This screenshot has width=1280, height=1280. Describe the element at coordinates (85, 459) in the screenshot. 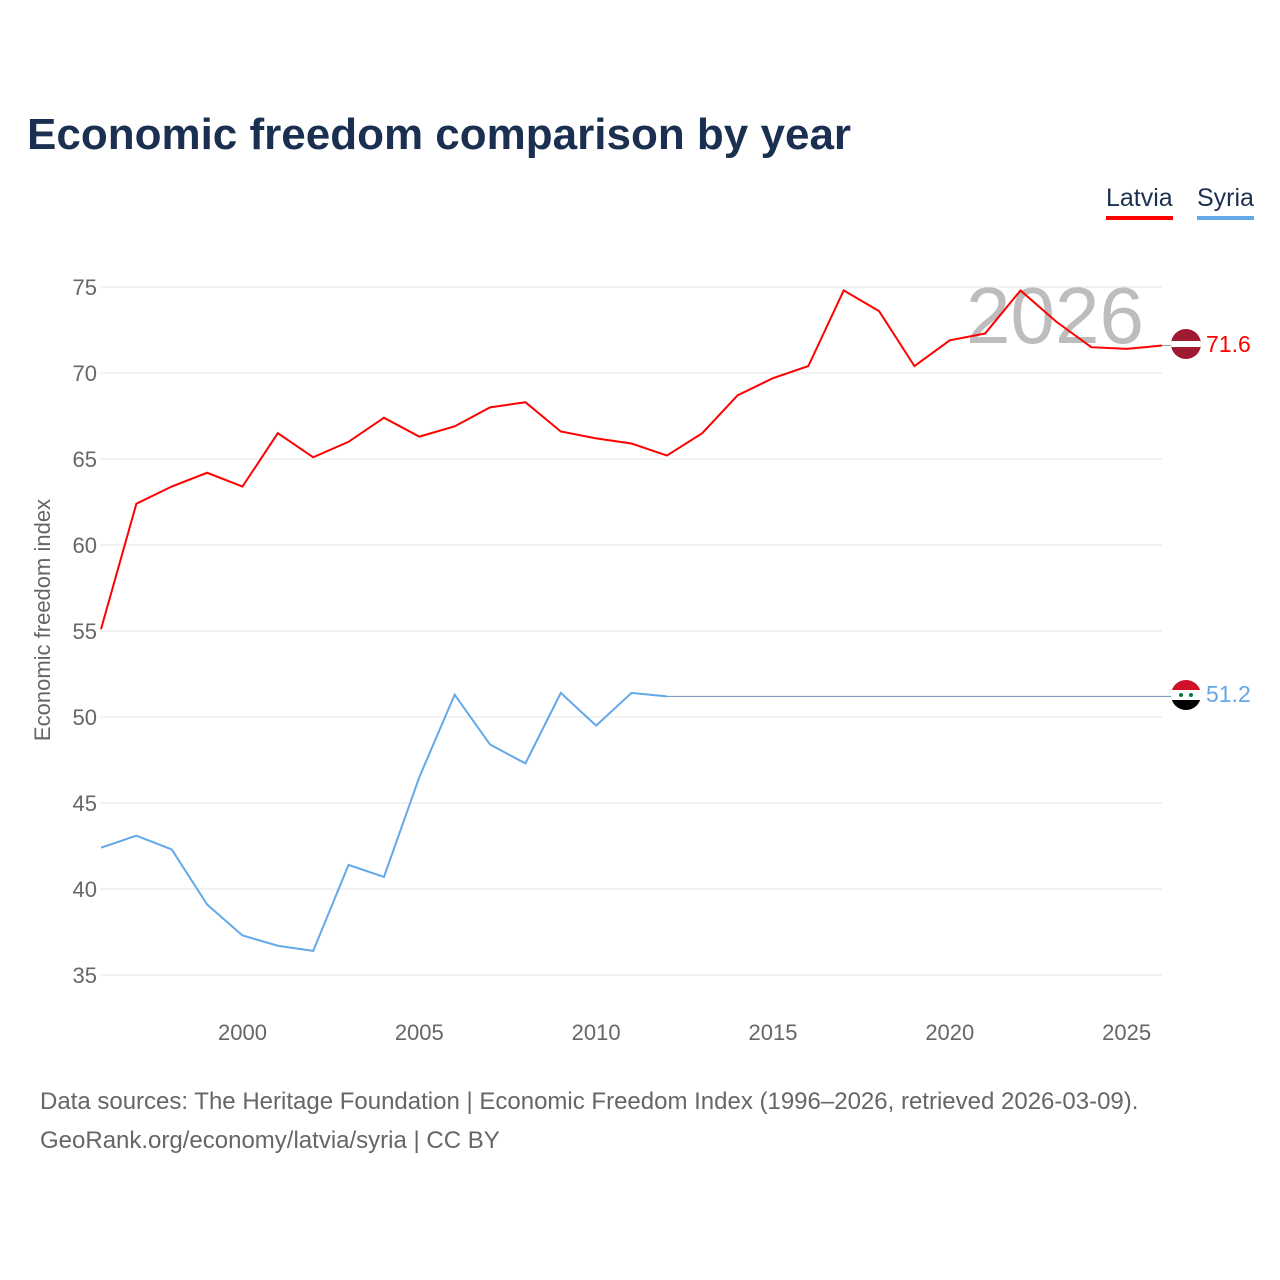

I see `y-tick-label: 65` at that location.